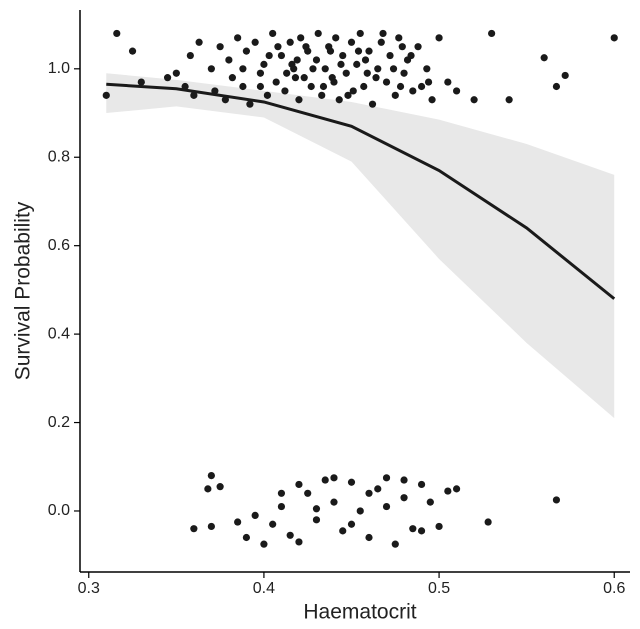 This screenshot has height=629, width=640. I want to click on x-tick-label: 0.5, so click(439, 588).